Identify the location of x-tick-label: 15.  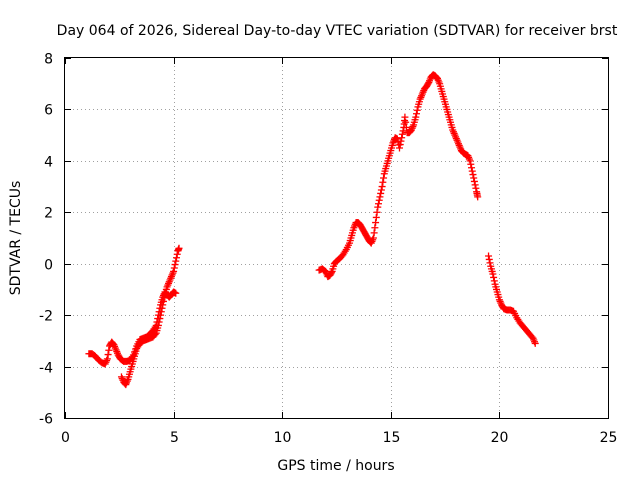
(392, 438).